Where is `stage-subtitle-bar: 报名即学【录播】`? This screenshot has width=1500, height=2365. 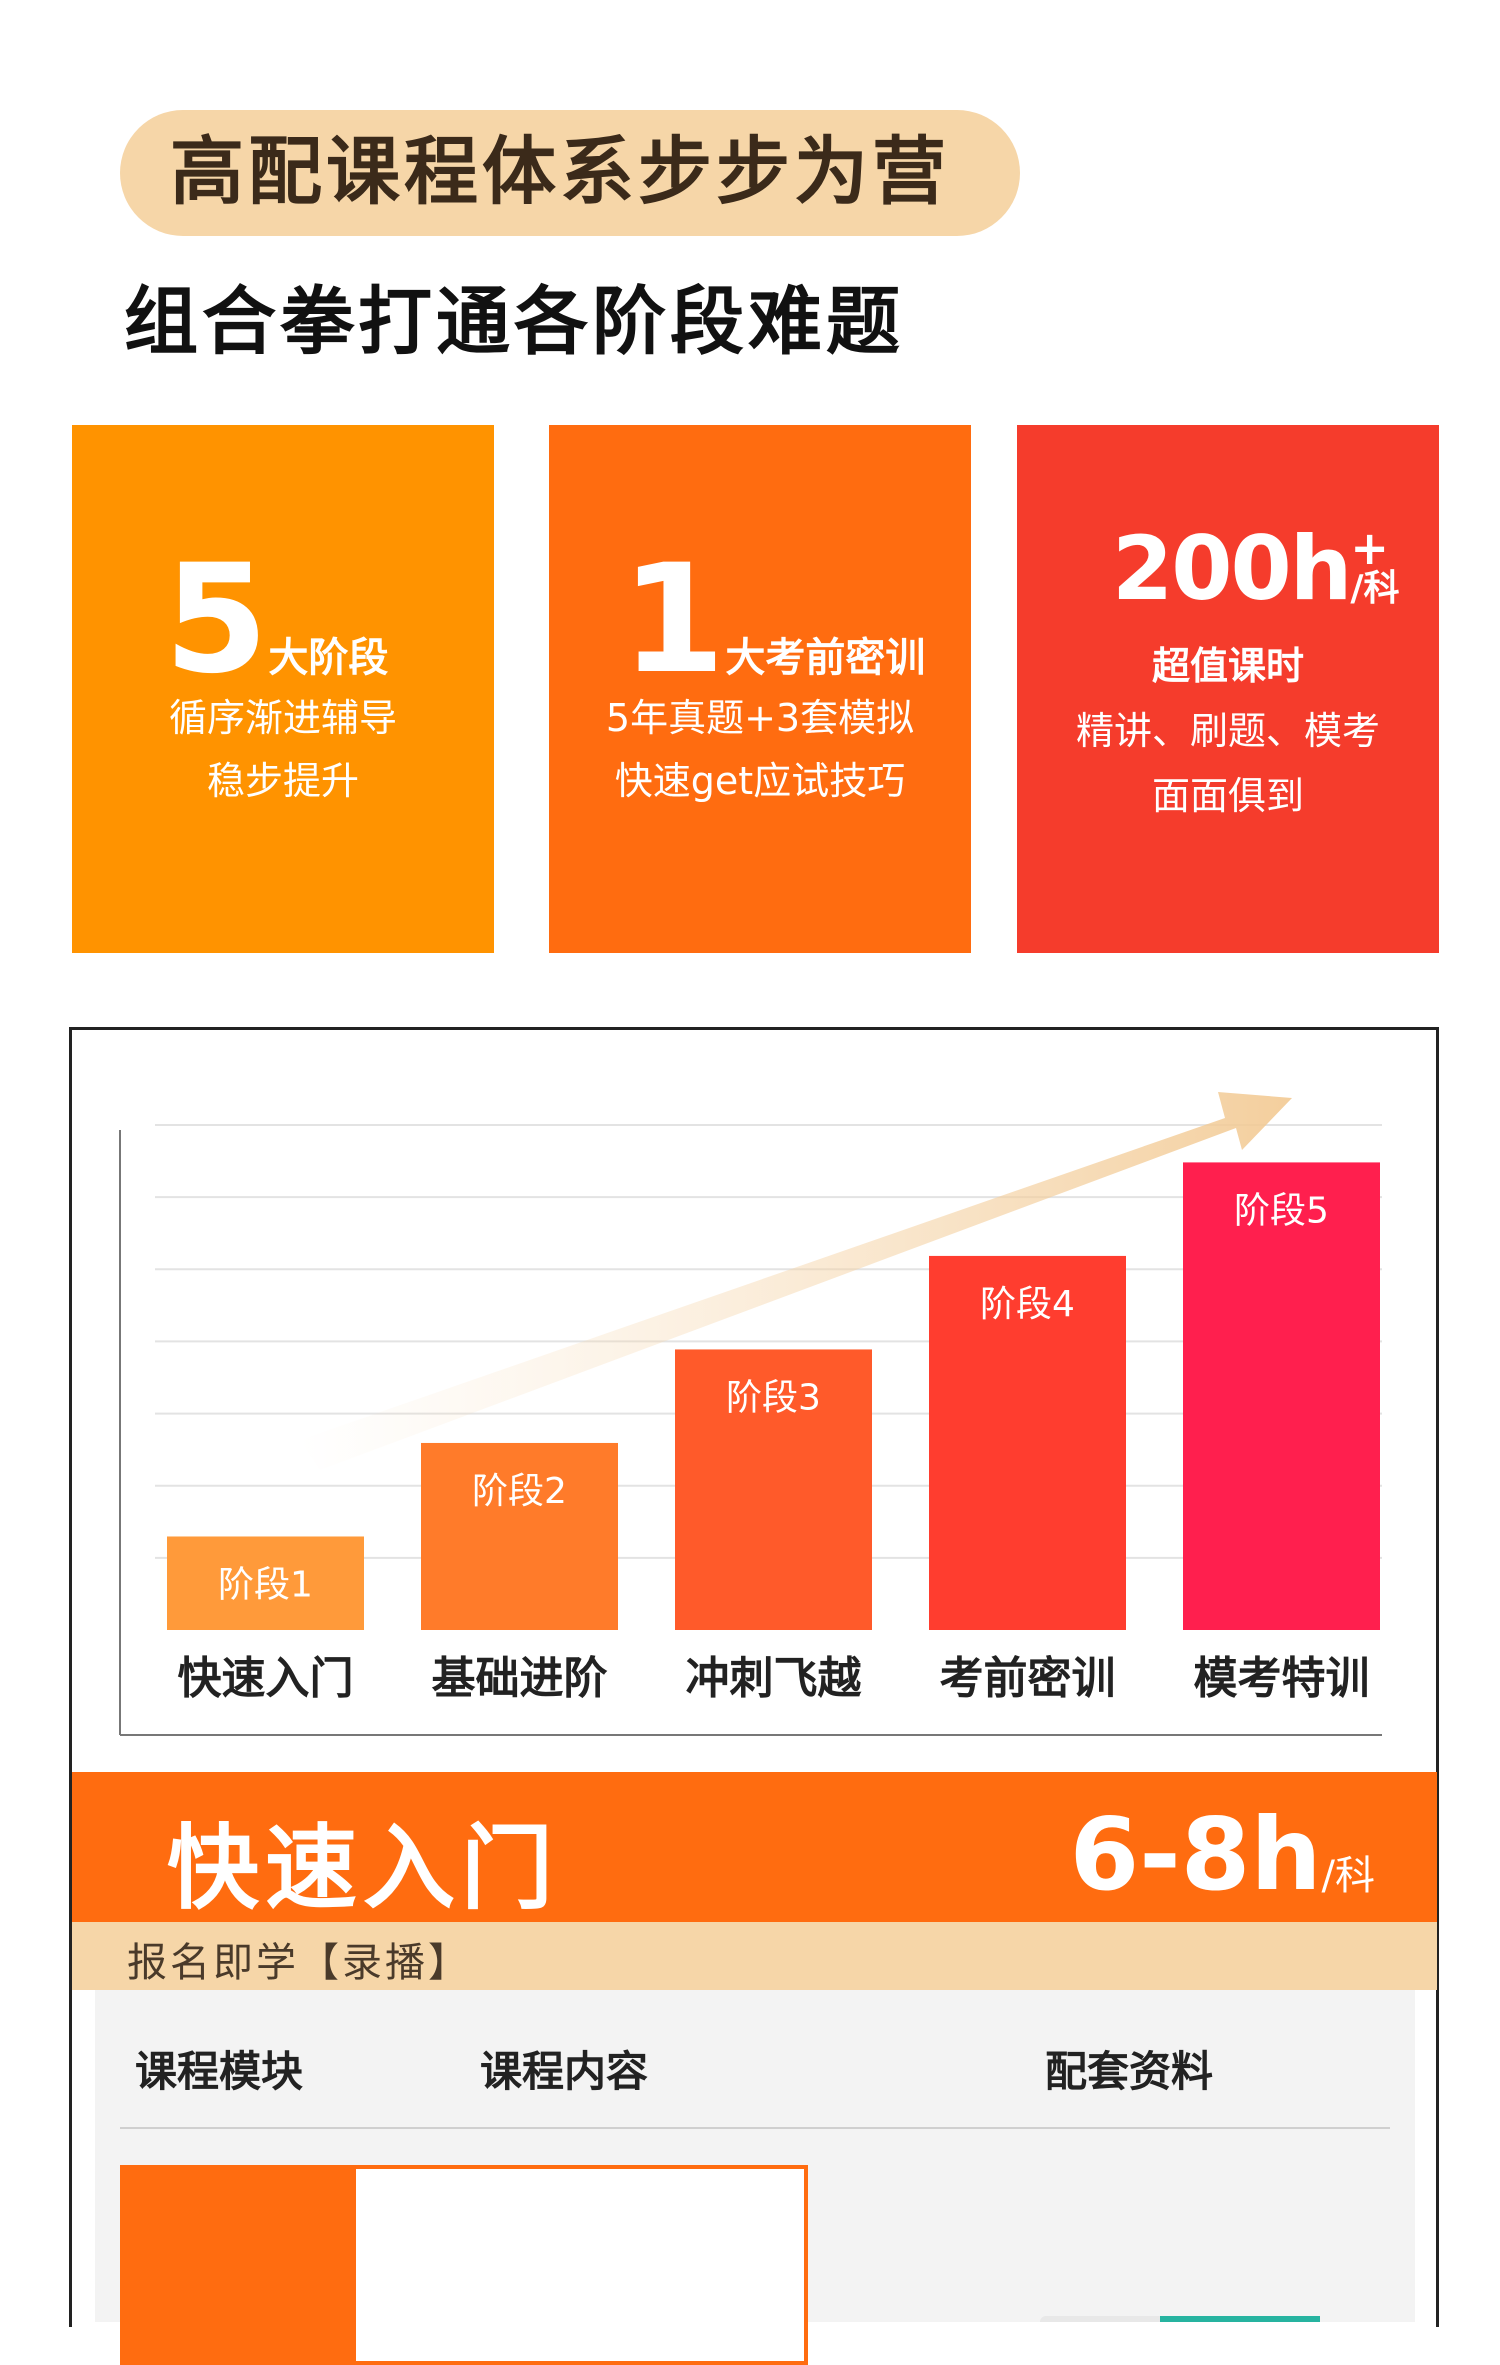 stage-subtitle-bar: 报名即学【录播】 is located at coordinates (754, 1956).